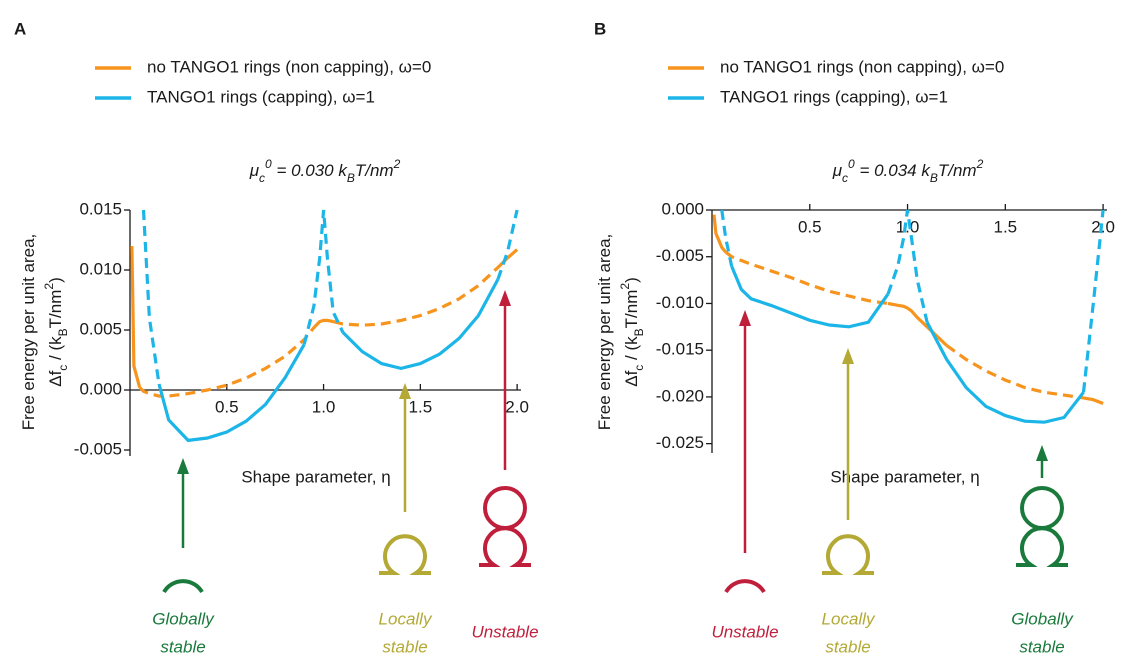  I want to click on y-axis-label-part: B, so click(639, 332).